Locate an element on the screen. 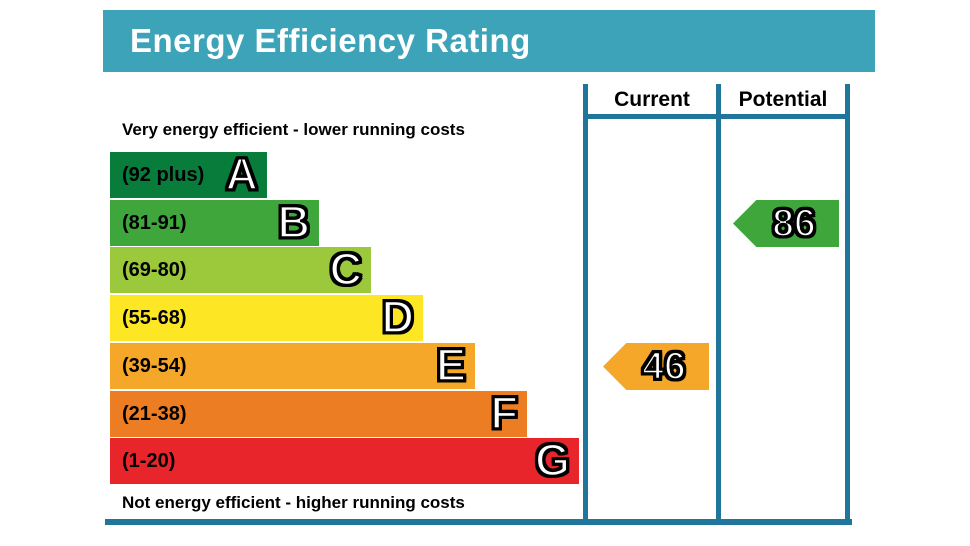 This screenshot has height=546, width=970. title-bar: Energy Efficiency Rating is located at coordinates (489, 41).